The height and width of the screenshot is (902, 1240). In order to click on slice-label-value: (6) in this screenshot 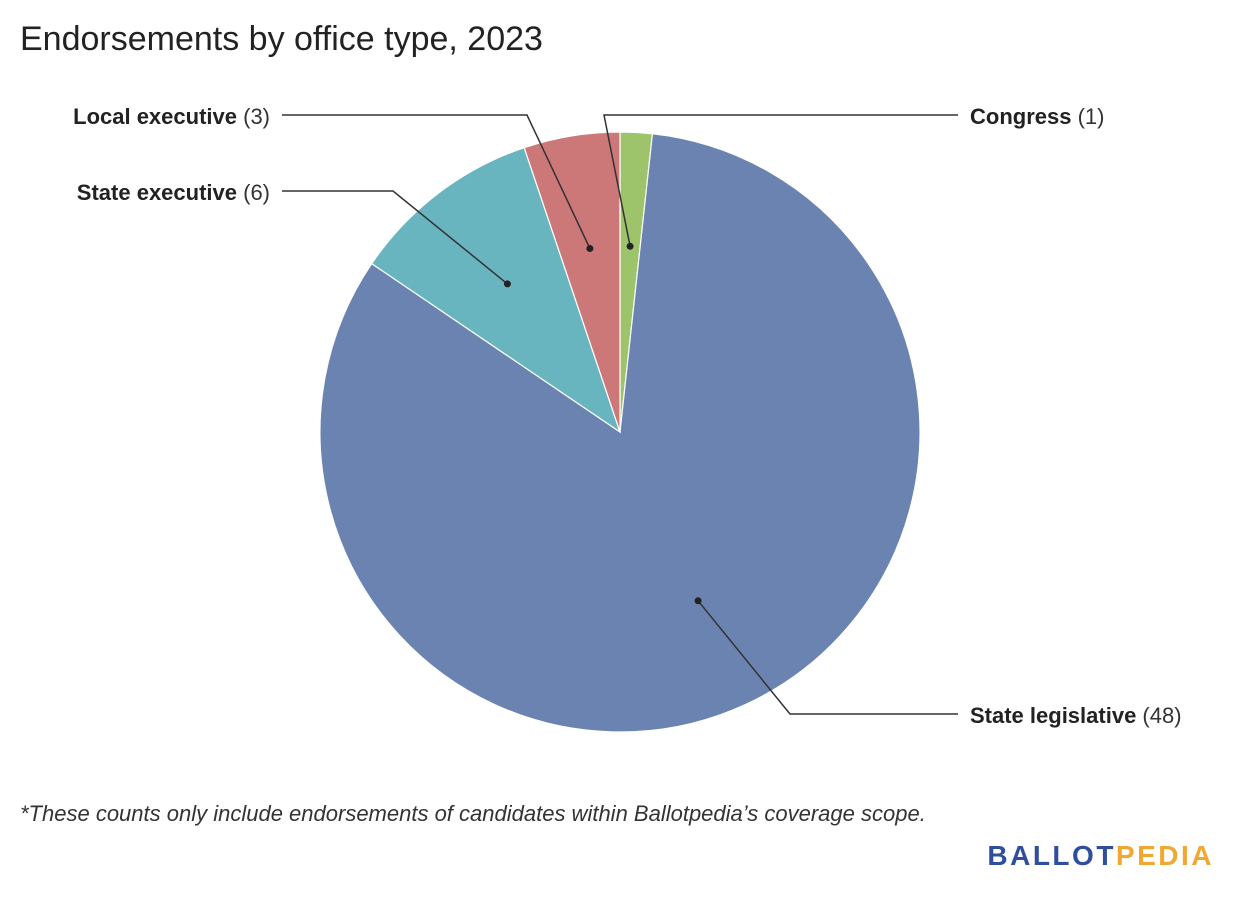, I will do `click(253, 192)`.